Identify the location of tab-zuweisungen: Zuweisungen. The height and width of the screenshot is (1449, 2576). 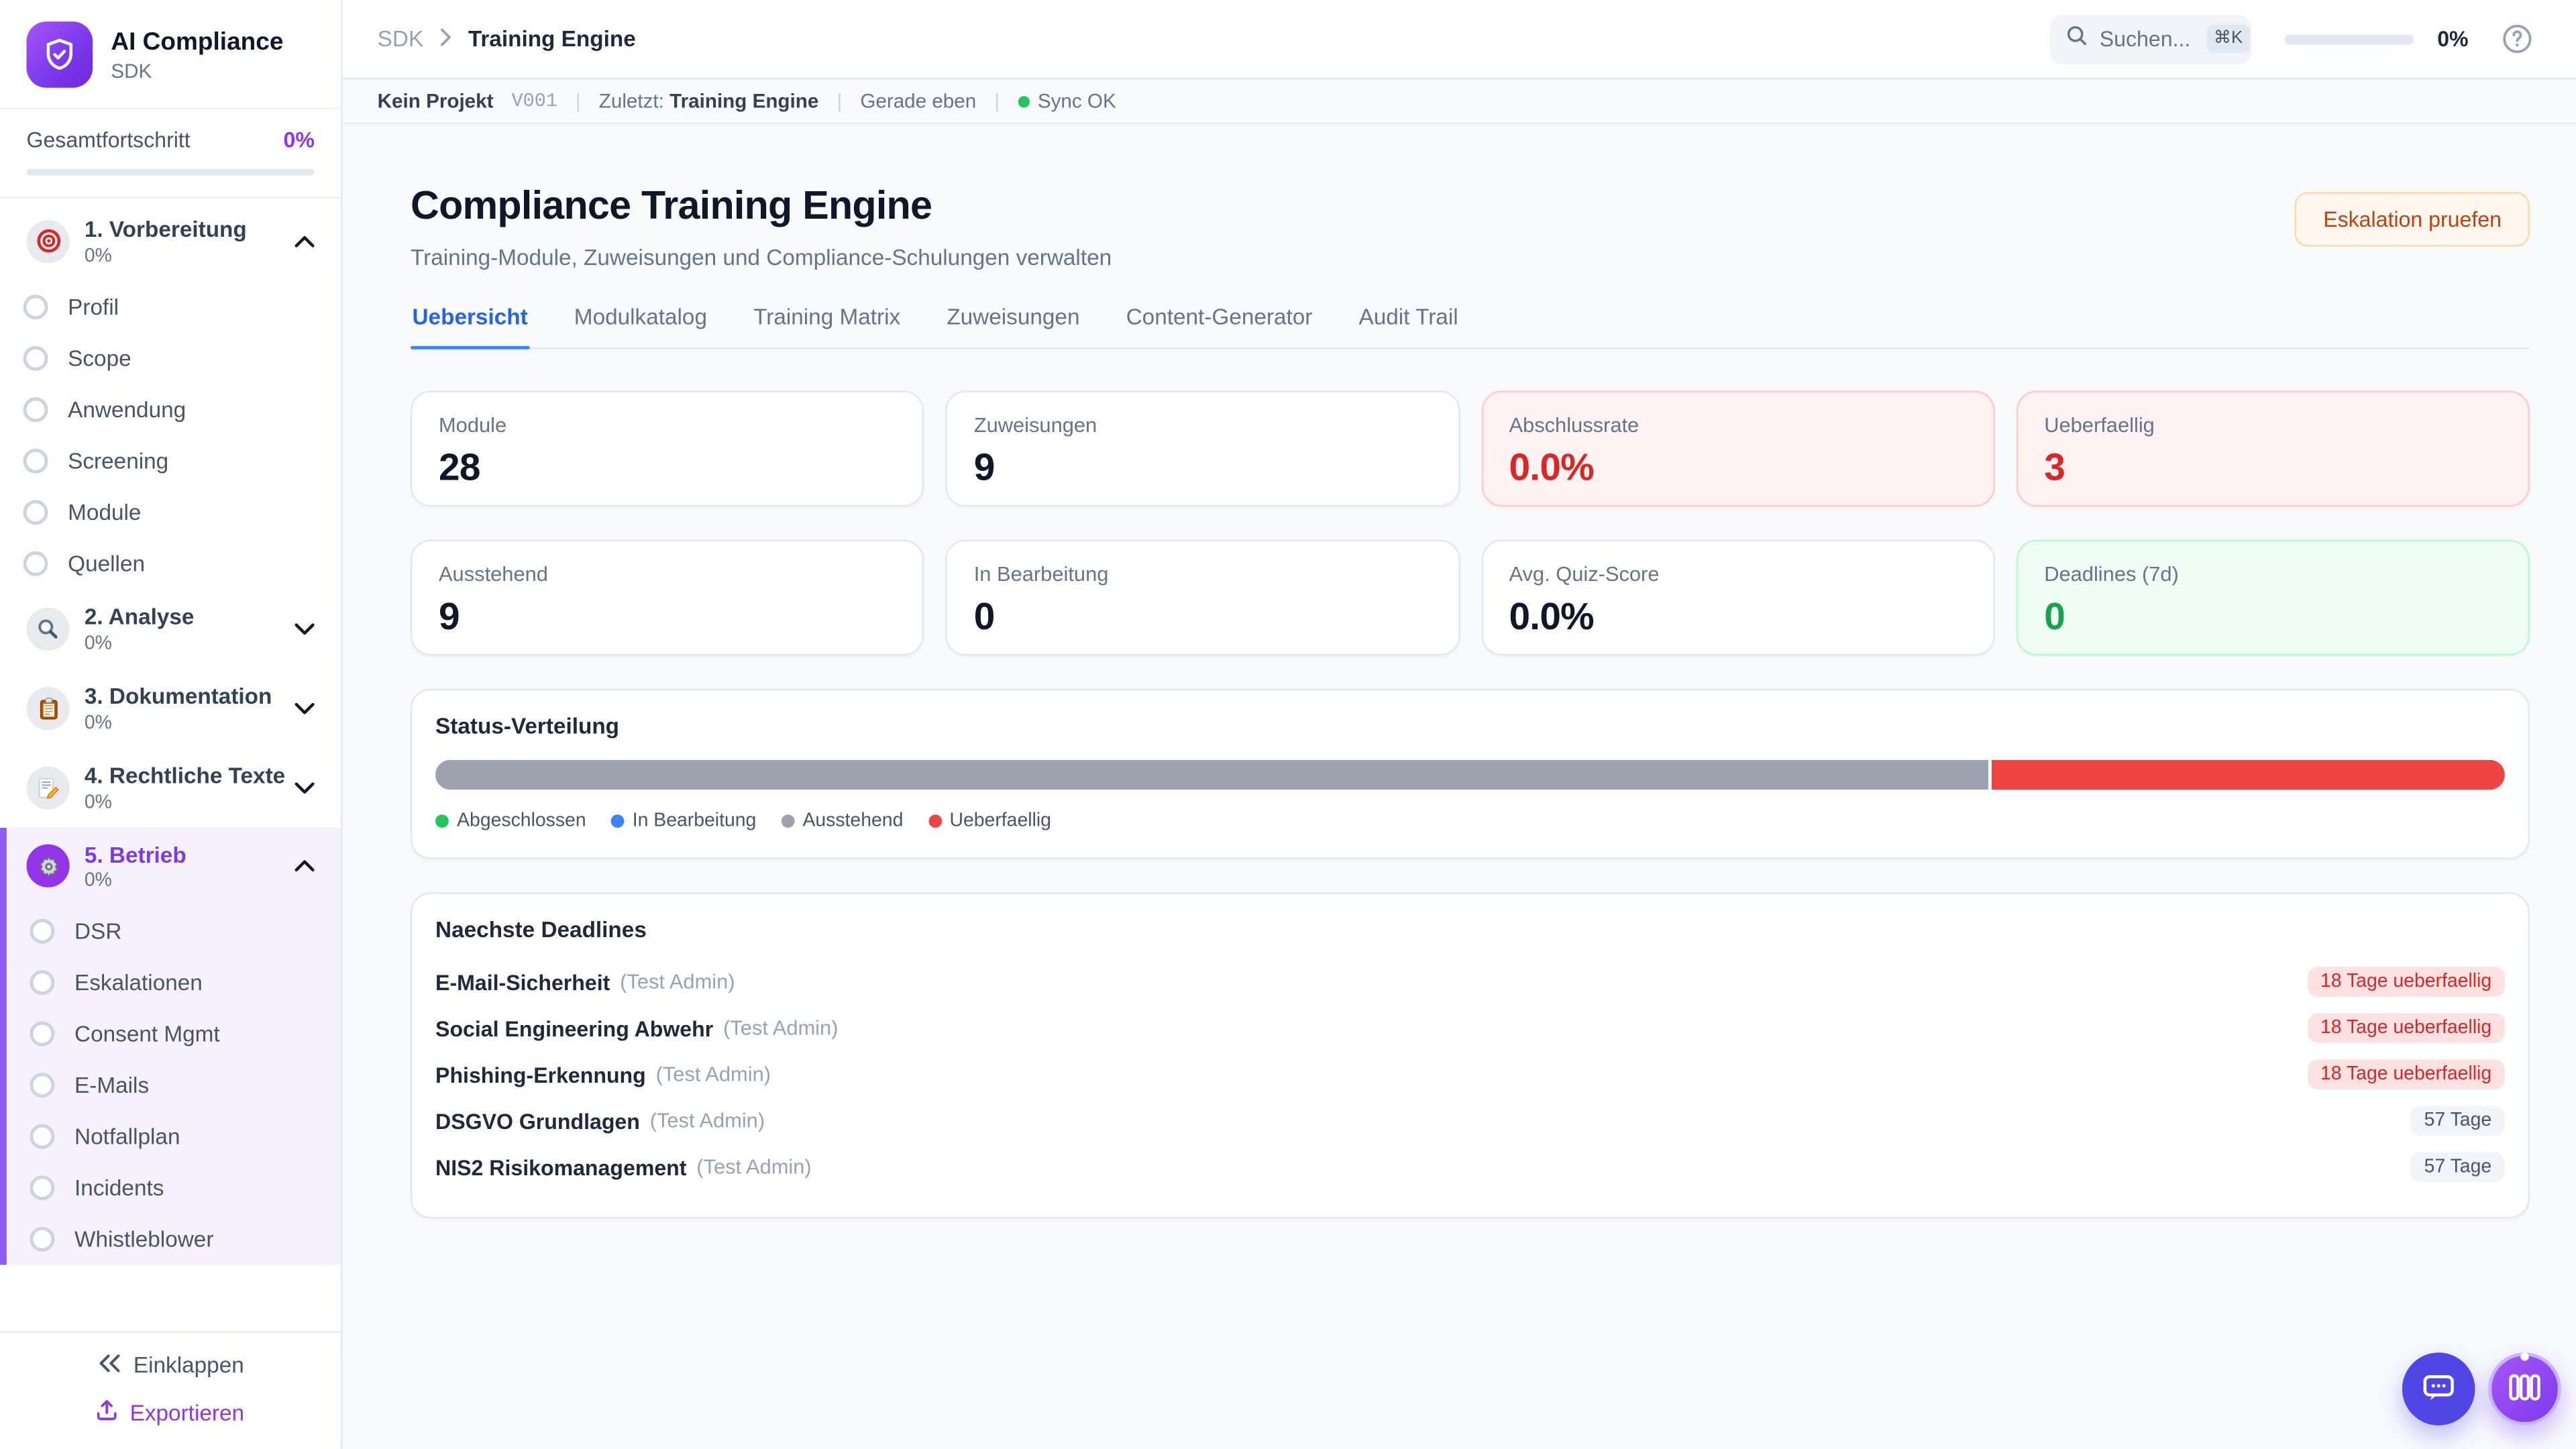
(1013, 317).